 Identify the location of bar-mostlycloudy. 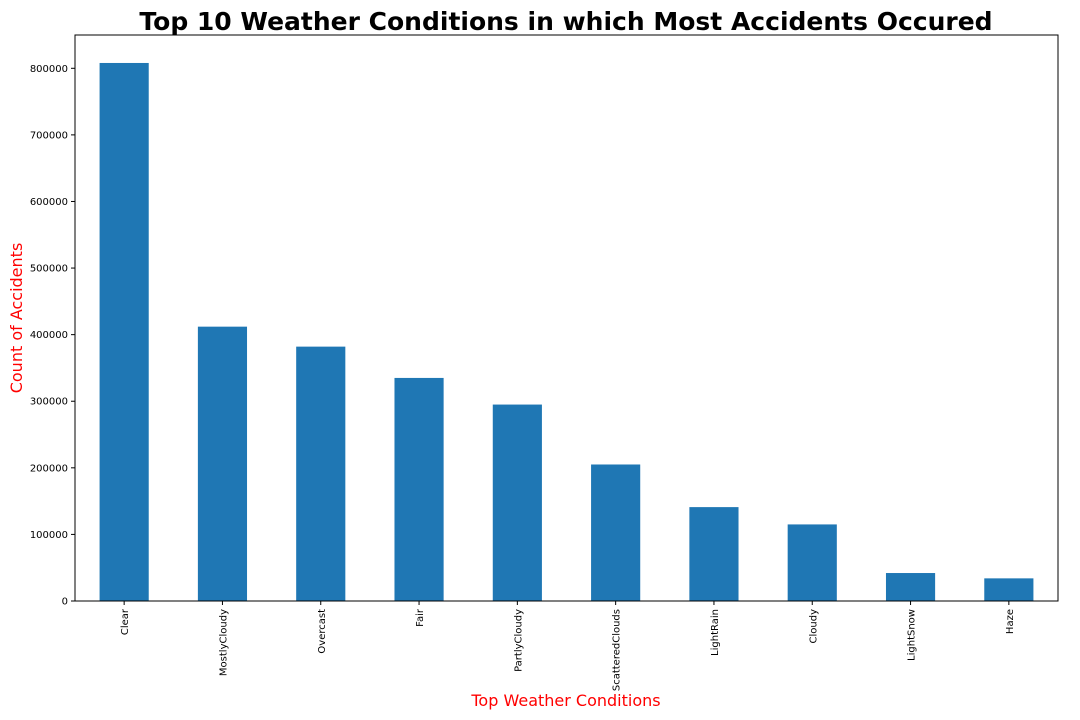
(222, 463).